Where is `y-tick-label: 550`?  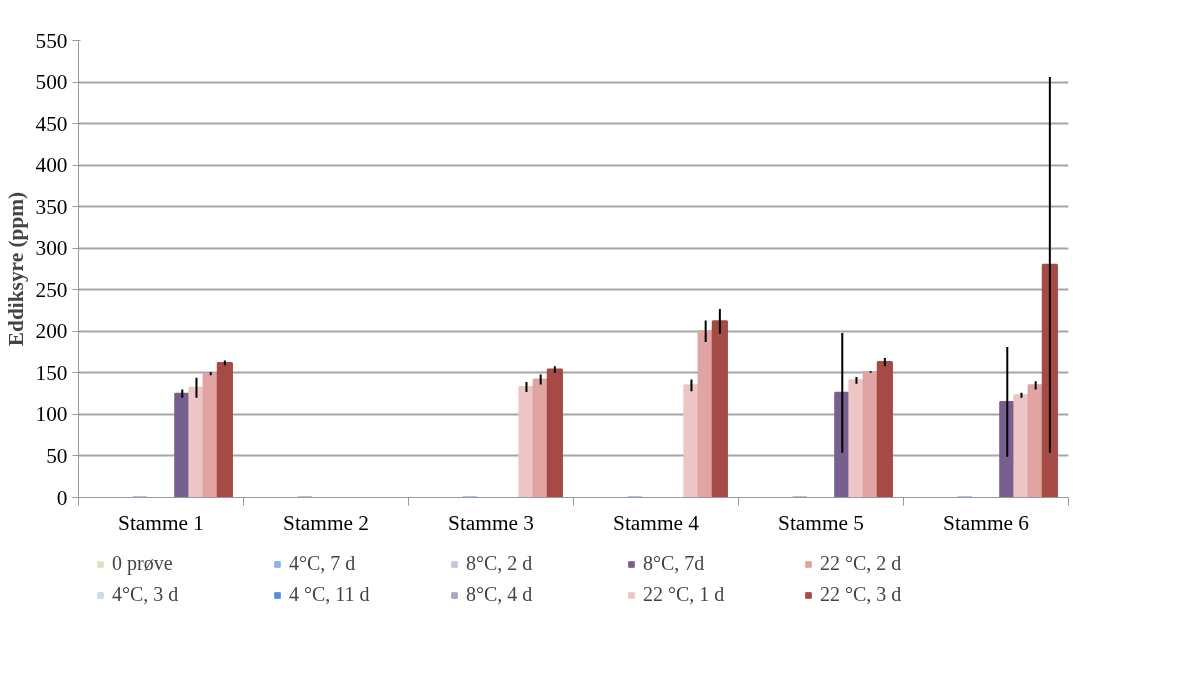
y-tick-label: 550 is located at coordinates (51, 40).